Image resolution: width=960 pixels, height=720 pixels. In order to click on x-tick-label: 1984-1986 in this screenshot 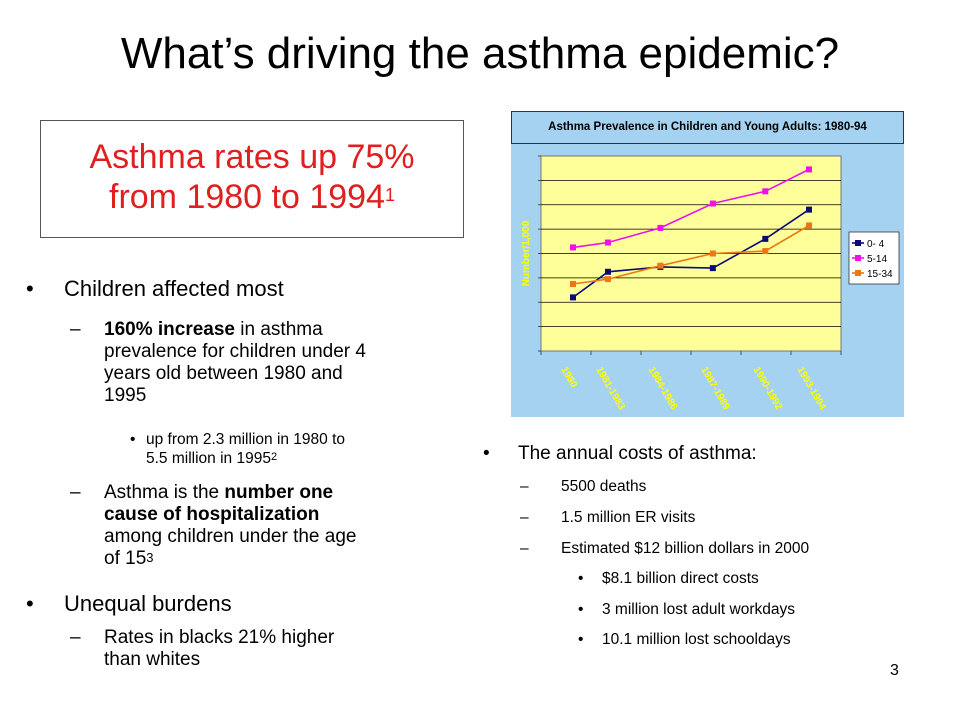, I will do `click(663, 388)`.